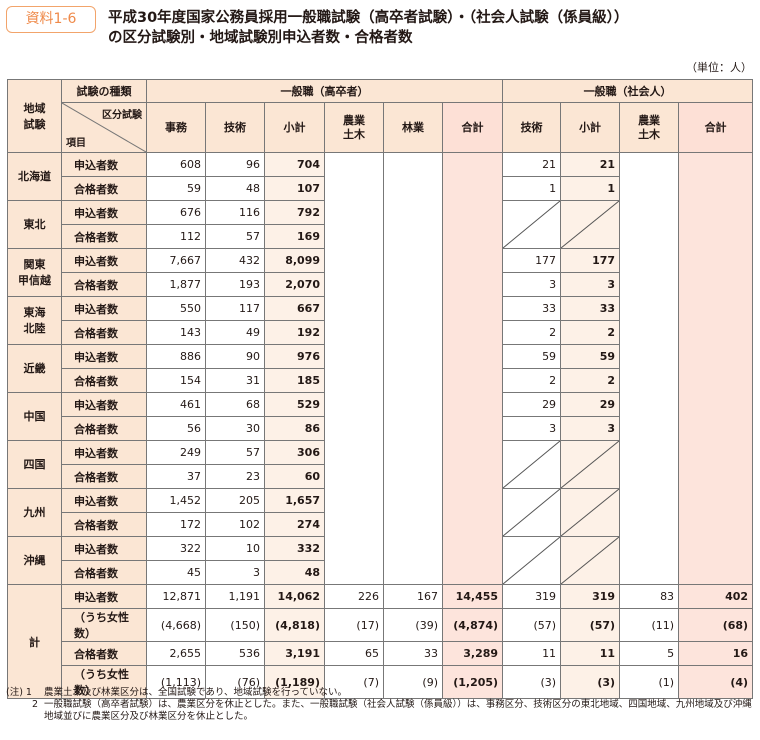  What do you see at coordinates (380, 380) in the screenshot?
I see `table-row: 合格者数 154 31 185 2 2` at bounding box center [380, 380].